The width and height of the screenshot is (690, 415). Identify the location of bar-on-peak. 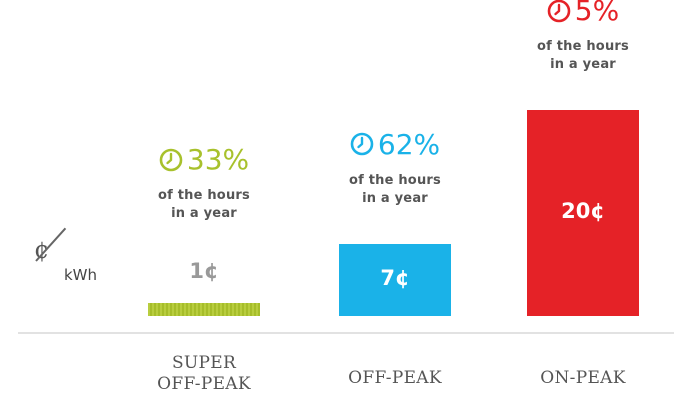
(583, 213).